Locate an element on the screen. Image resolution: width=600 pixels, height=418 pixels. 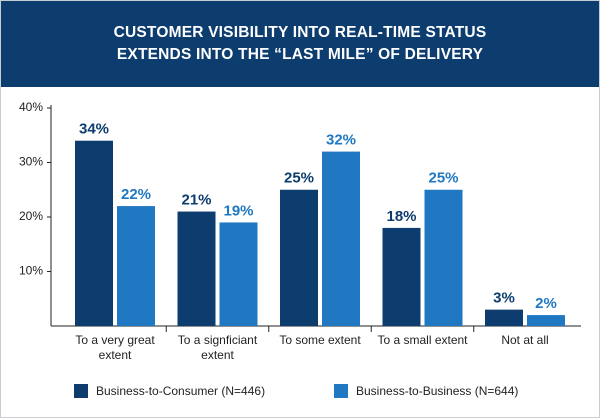
legend-label: Business-to-Consumer (N=446) is located at coordinates (180, 391).